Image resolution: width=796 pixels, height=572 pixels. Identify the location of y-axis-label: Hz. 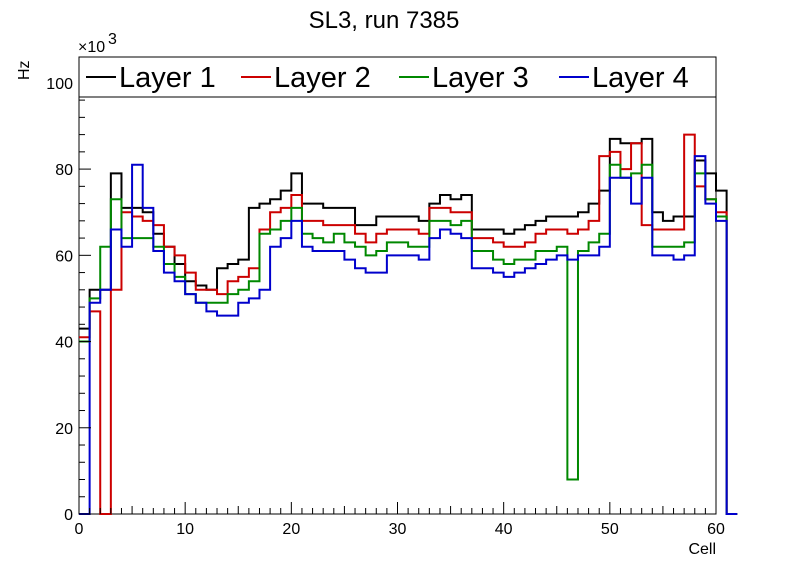
(24, 70).